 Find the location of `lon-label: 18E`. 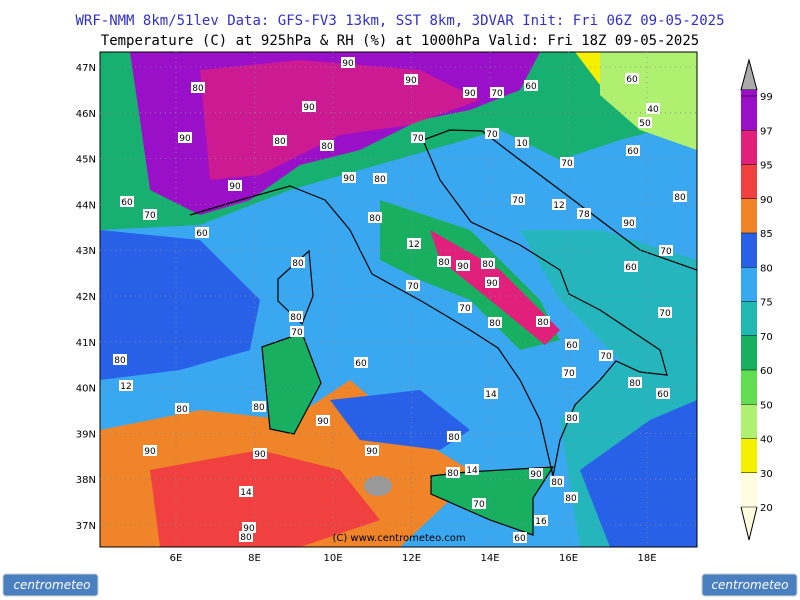

lon-label: 18E is located at coordinates (646, 558).